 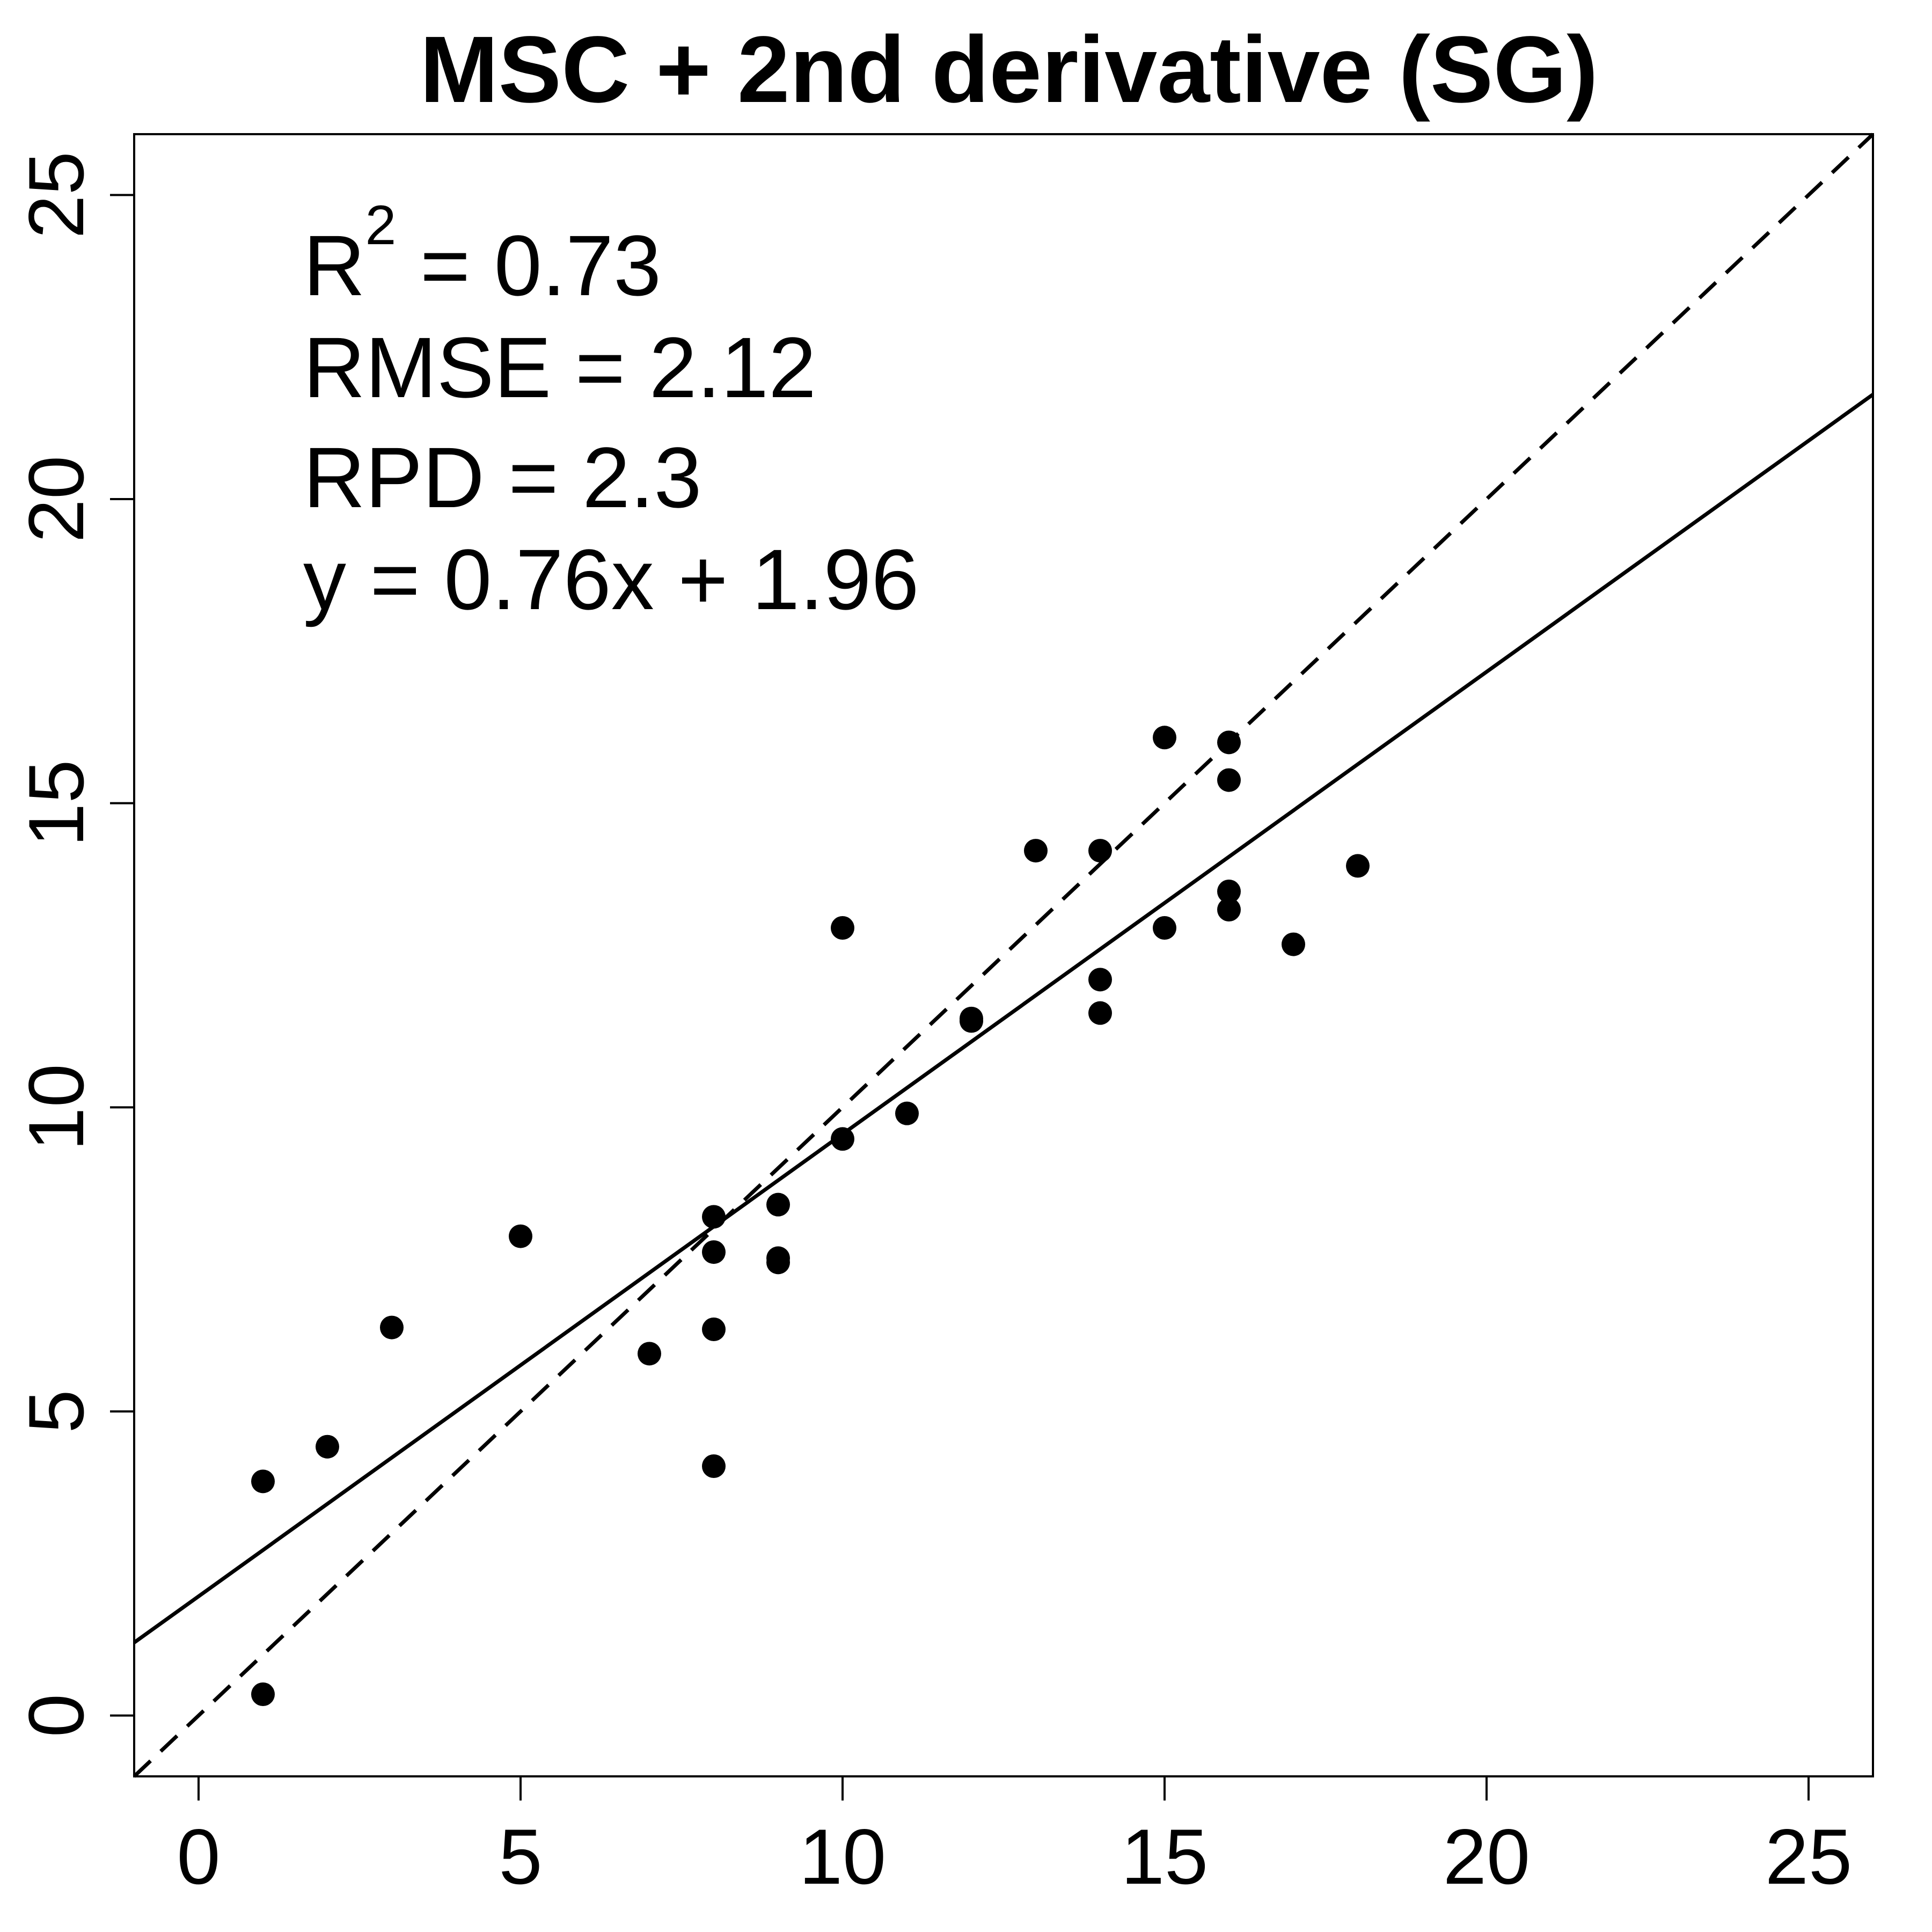 What do you see at coordinates (56, 1715) in the screenshot?
I see `y-tick-label: 0` at bounding box center [56, 1715].